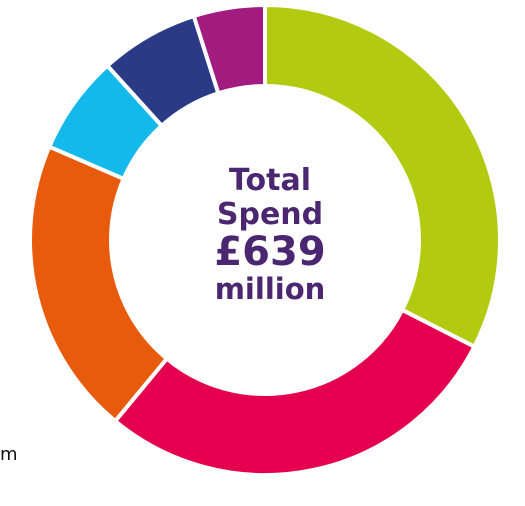 The width and height of the screenshot is (525, 506). What do you see at coordinates (270, 289) in the screenshot?
I see `center-label-unit: million` at bounding box center [270, 289].